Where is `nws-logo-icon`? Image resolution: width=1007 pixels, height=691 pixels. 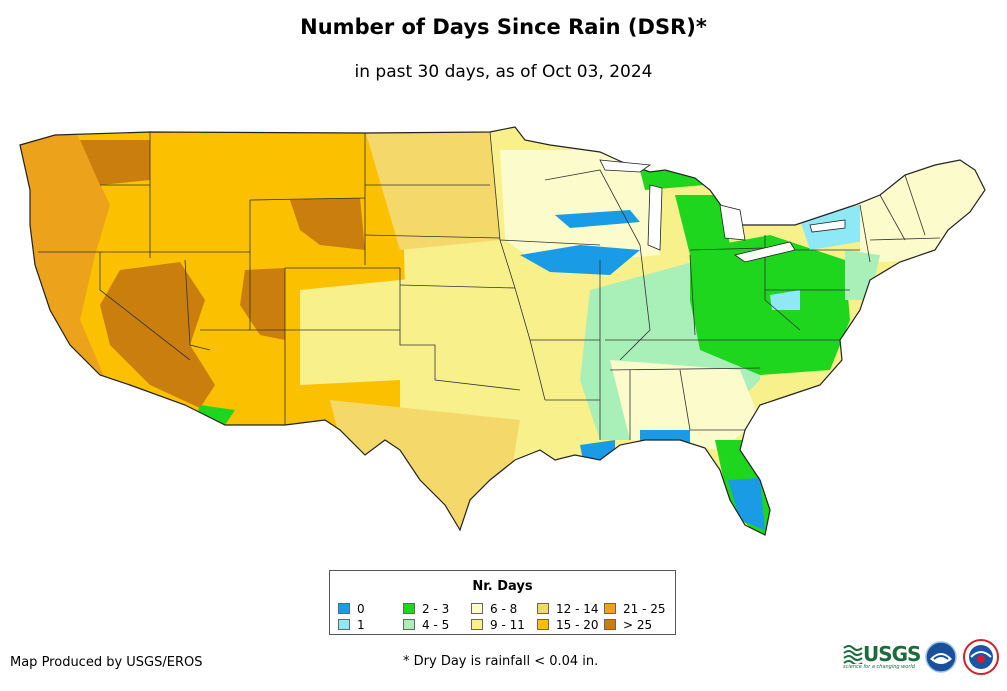
nws-logo-icon is located at coordinates (981, 657).